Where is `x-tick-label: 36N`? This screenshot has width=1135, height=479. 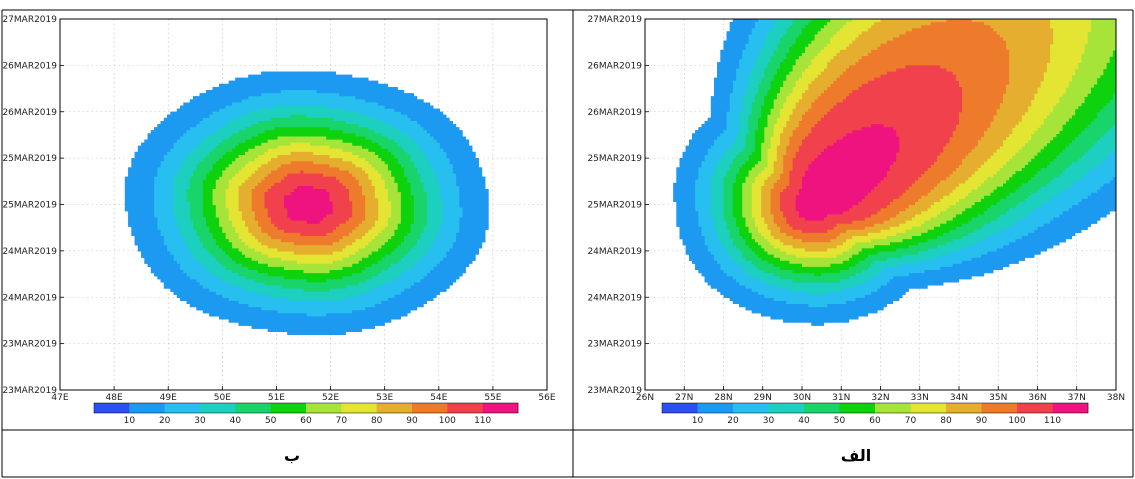 x-tick-label: 36N is located at coordinates (1037, 398).